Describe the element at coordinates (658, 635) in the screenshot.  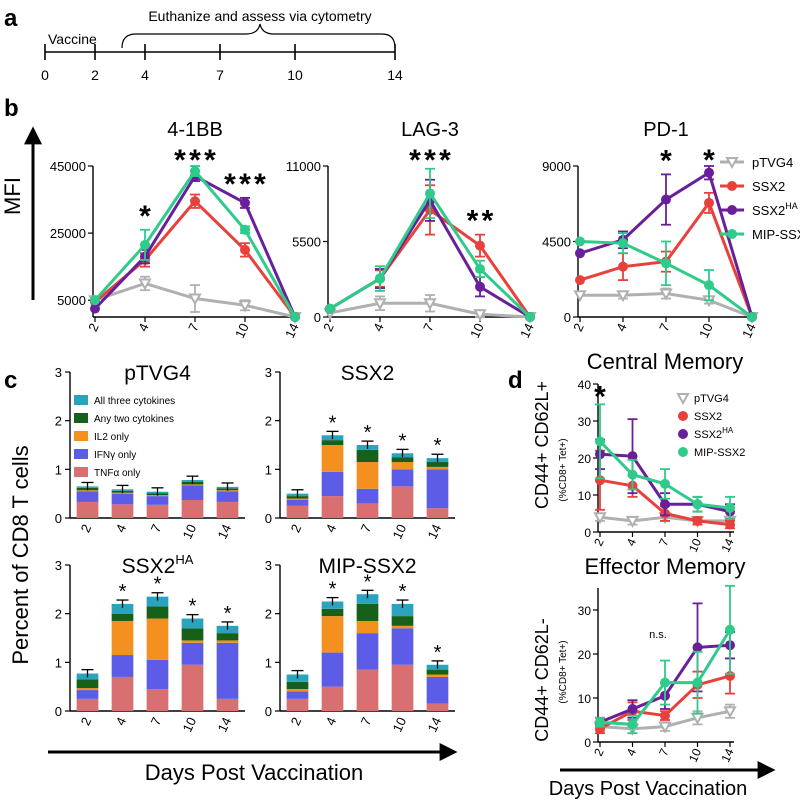
I see `ns-label: n.s.` at that location.